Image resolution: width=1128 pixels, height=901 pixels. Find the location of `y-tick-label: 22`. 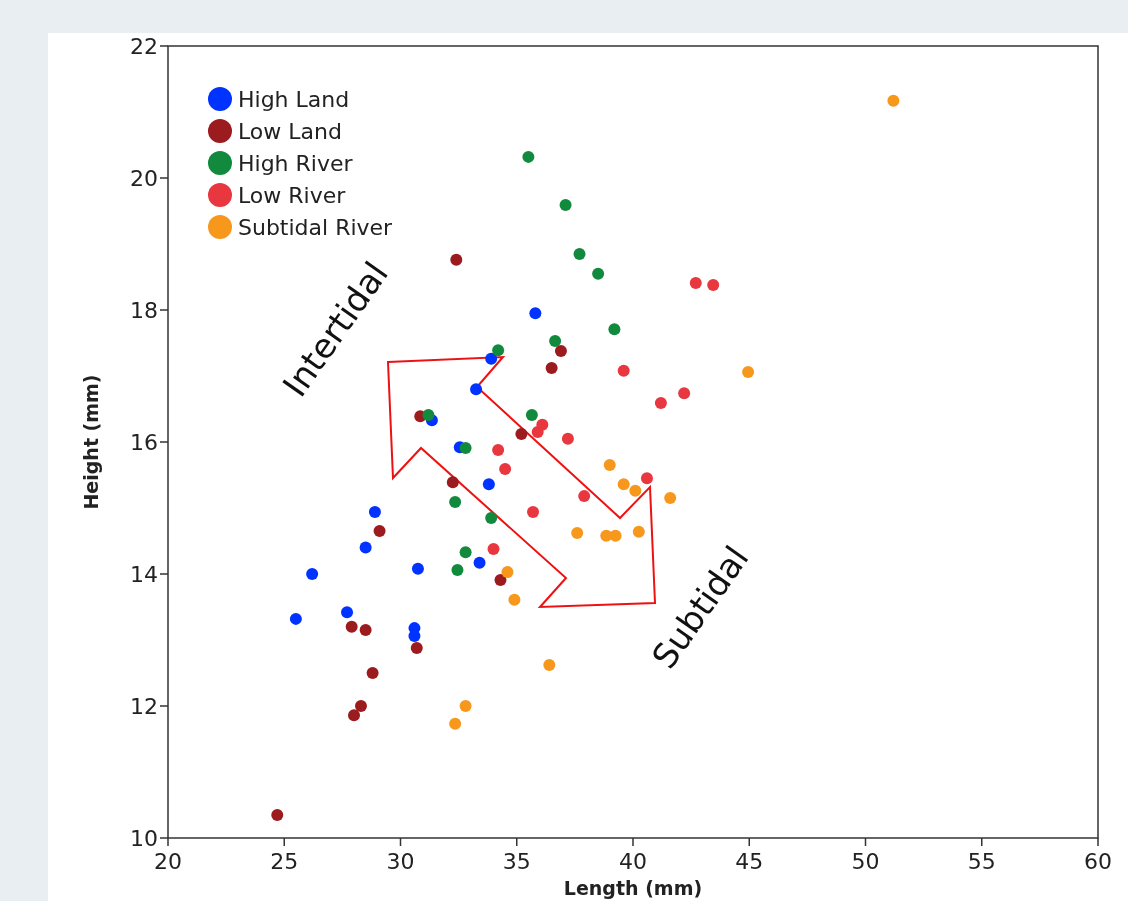

y-tick-label: 22 is located at coordinates (144, 46).